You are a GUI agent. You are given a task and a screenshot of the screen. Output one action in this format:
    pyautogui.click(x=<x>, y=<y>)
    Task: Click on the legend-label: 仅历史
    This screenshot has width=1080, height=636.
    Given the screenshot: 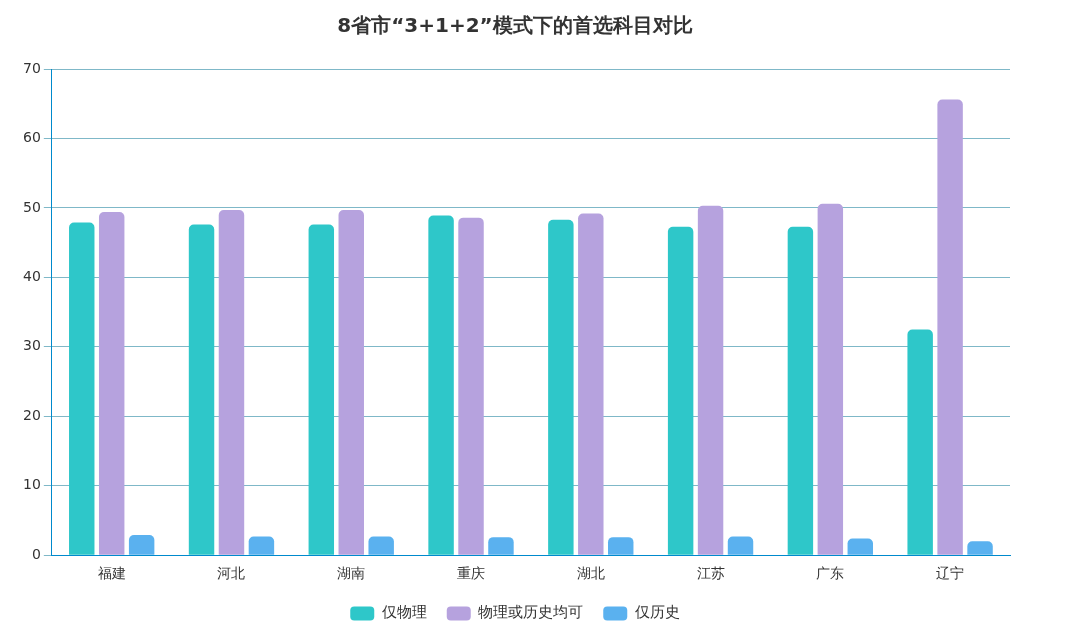 What is the action you would take?
    pyautogui.click(x=657, y=612)
    